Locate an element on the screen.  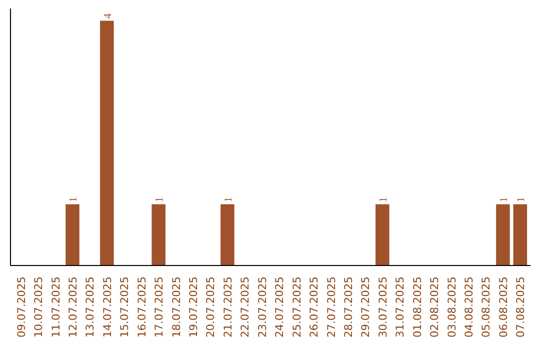
x-tick-label: 05.08.2025 is located at coordinates (486, 307).